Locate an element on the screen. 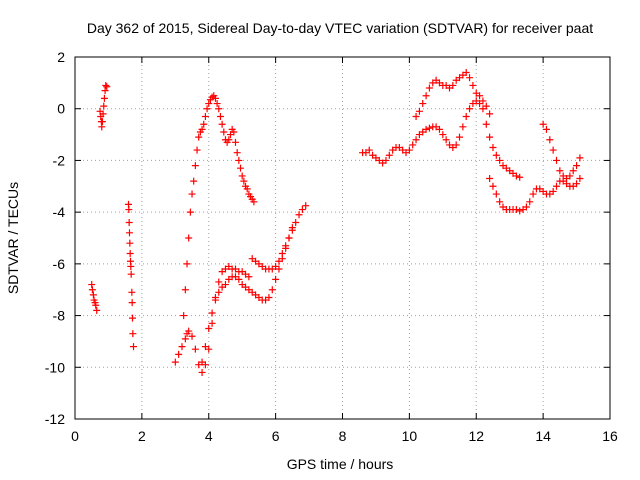  series-s1 is located at coordinates (94, 297).